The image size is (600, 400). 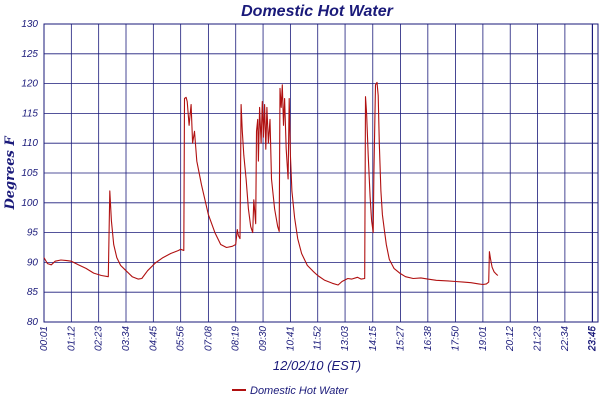 What do you see at coordinates (29, 84) in the screenshot?
I see `y-tick-label: 120` at bounding box center [29, 84].